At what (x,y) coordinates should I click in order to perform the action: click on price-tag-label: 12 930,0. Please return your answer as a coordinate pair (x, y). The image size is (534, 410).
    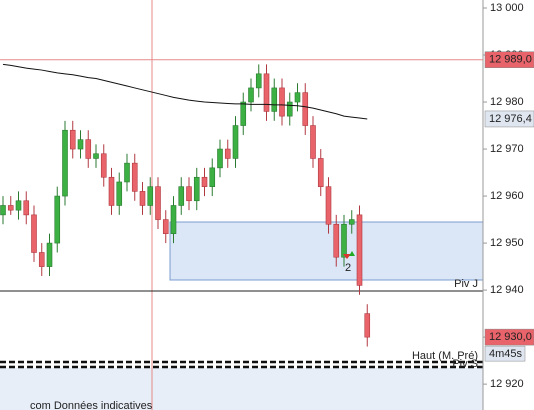
    Looking at the image, I should click on (510, 337).